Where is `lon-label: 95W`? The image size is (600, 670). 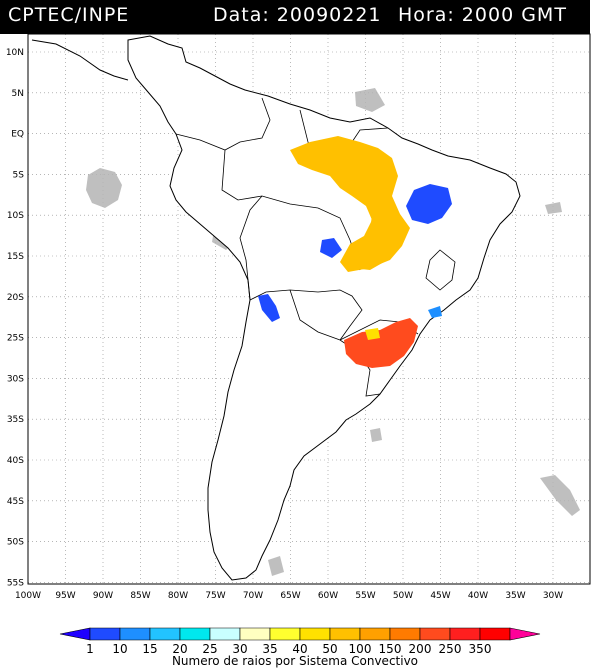 lon-label: 95W is located at coordinates (65, 596).